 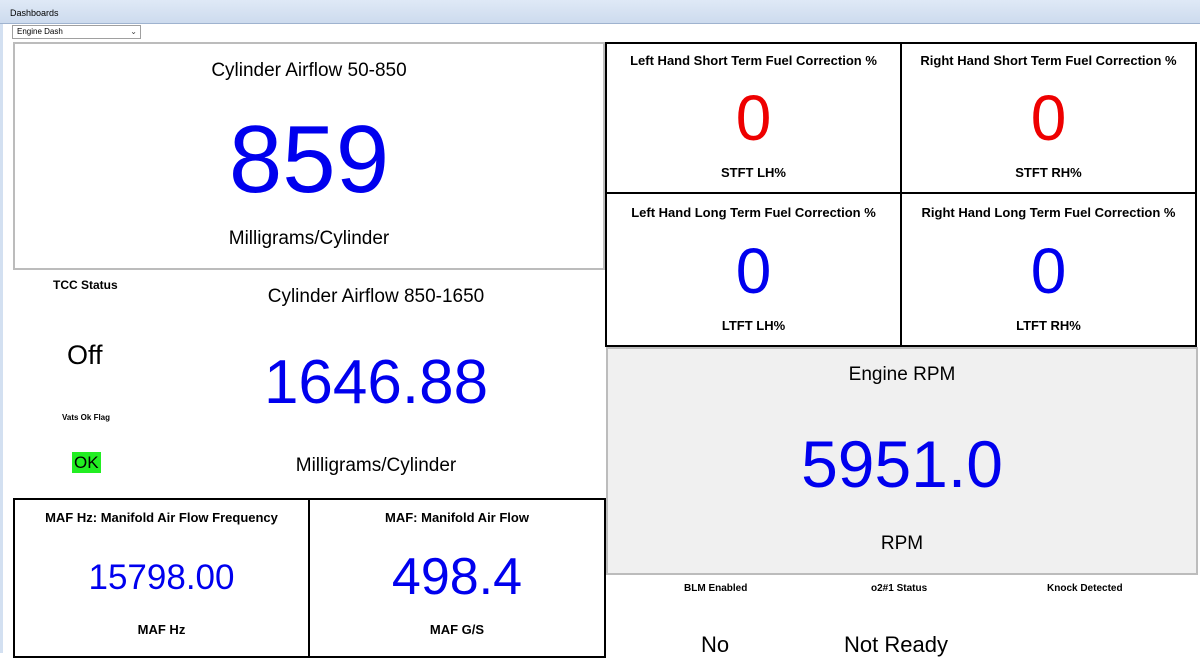 I want to click on window-title-bar: Dashboards, so click(x=600, y=12).